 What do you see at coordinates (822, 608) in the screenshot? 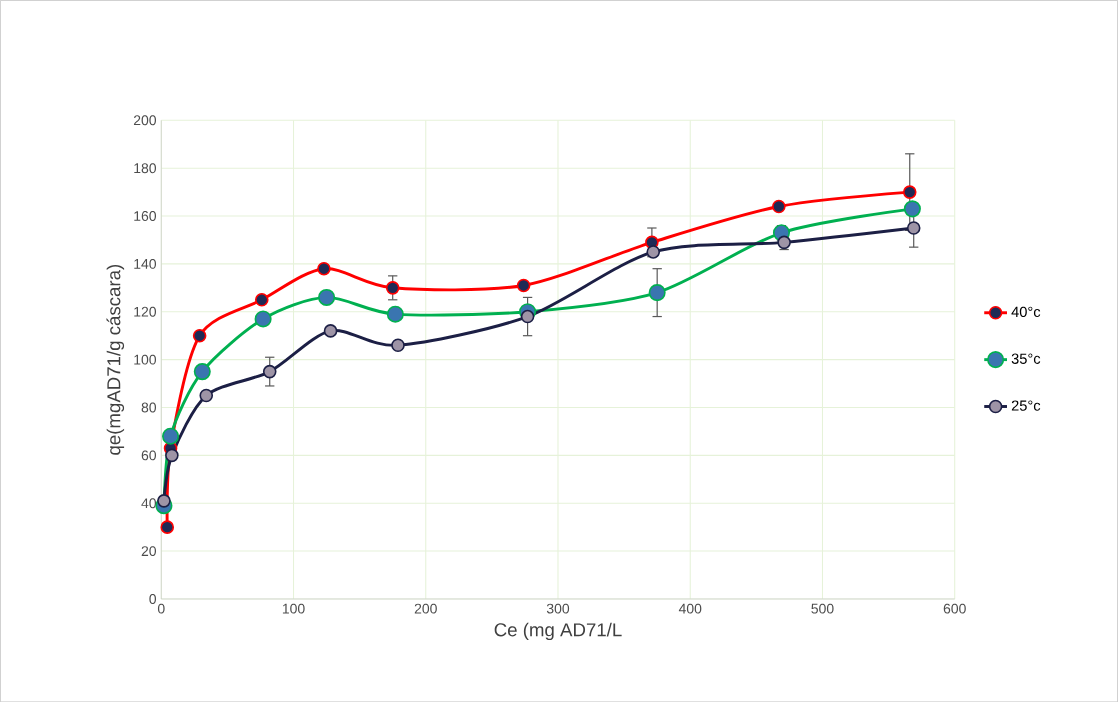
I see `x-tick-label: 500` at bounding box center [822, 608].